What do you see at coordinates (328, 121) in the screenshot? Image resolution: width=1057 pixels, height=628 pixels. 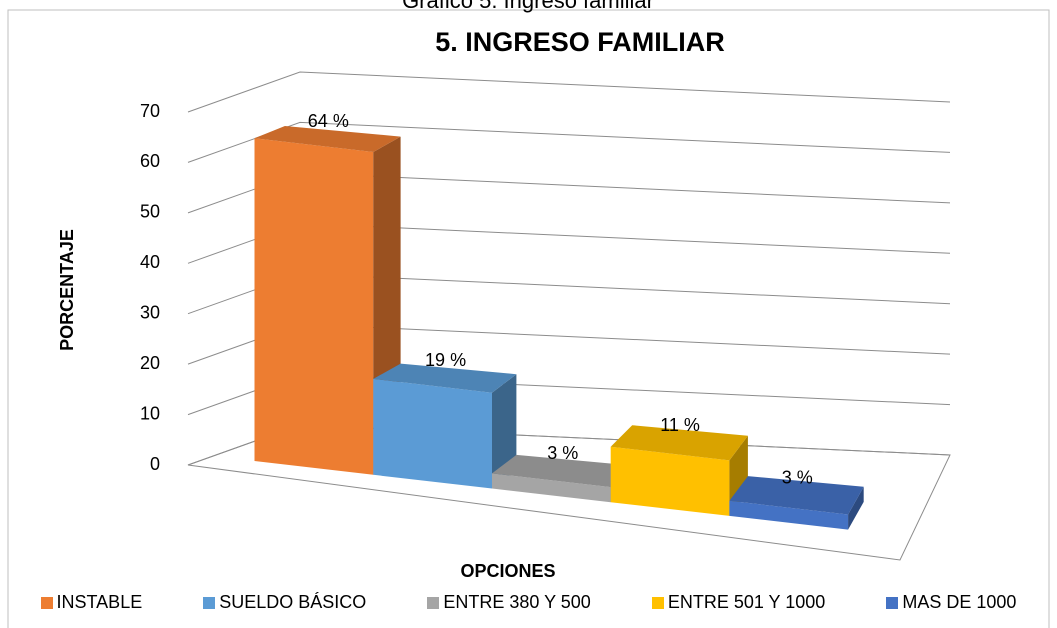 I see `data-label: 64 %` at bounding box center [328, 121].